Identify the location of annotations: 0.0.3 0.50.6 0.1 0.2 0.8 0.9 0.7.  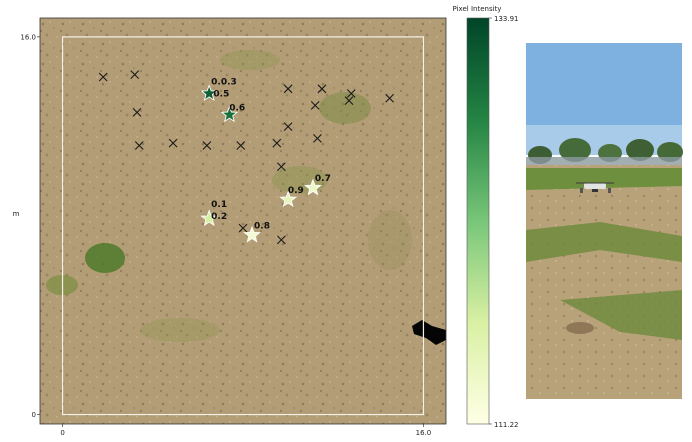
(271, 154).